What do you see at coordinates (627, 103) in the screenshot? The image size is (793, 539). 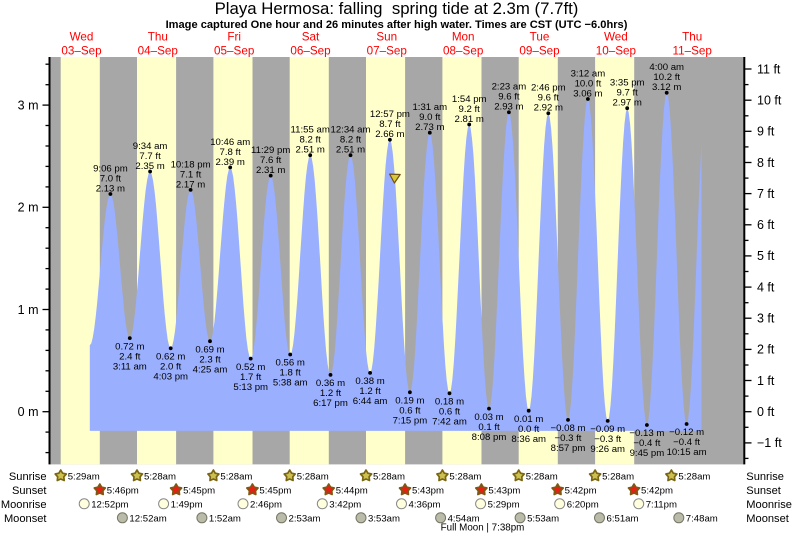 I see `svg-text: 2.97 m` at bounding box center [627, 103].